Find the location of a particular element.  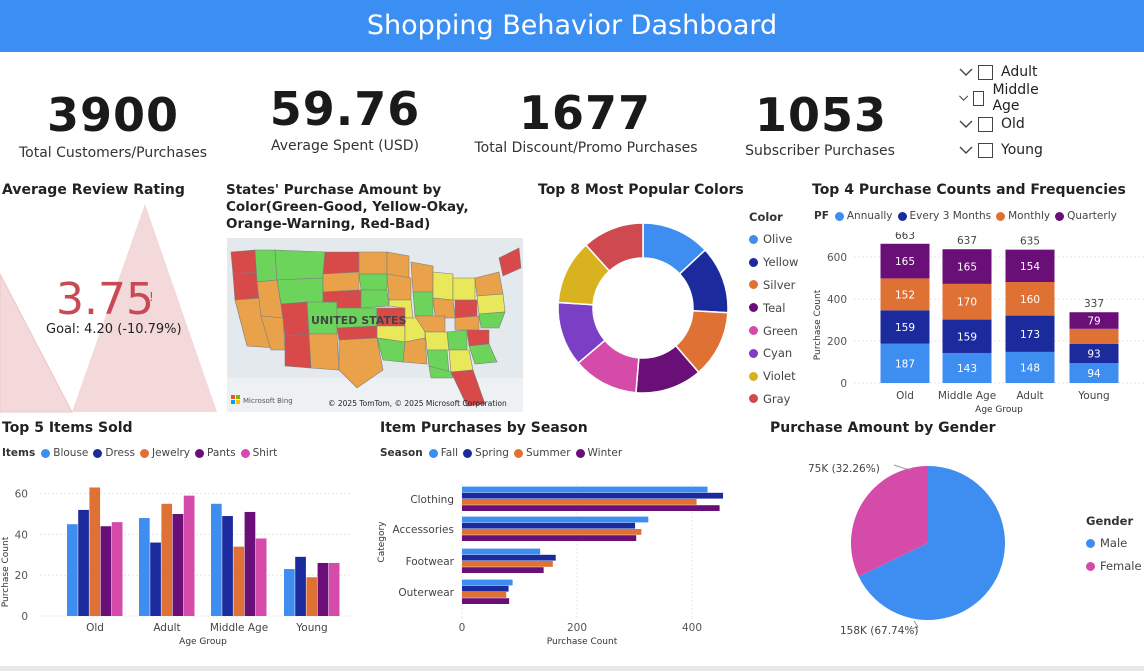

legend-item: Winter is located at coordinates (599, 453).